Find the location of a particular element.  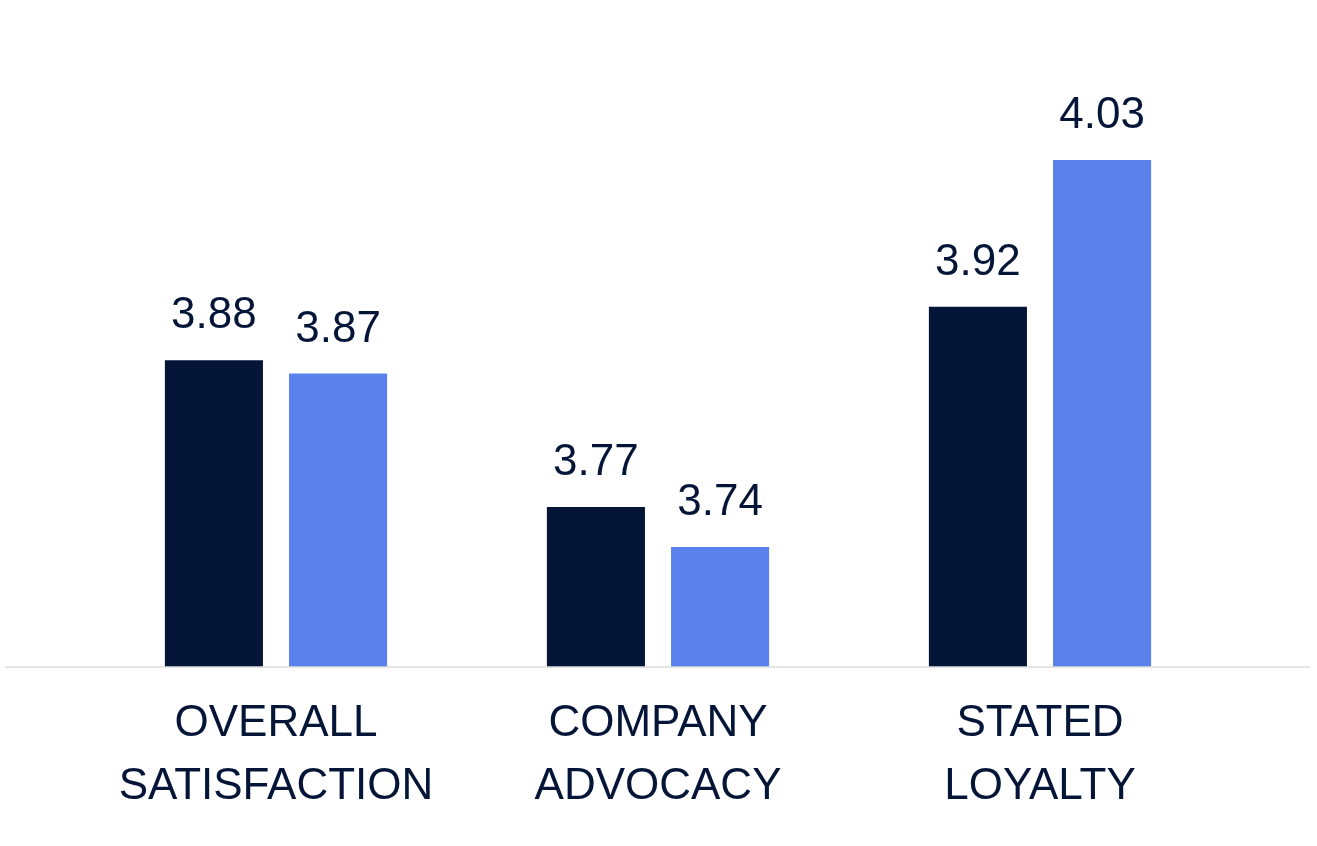

x-tick-label: COMPANY ADVOCACY is located at coordinates (658, 752).